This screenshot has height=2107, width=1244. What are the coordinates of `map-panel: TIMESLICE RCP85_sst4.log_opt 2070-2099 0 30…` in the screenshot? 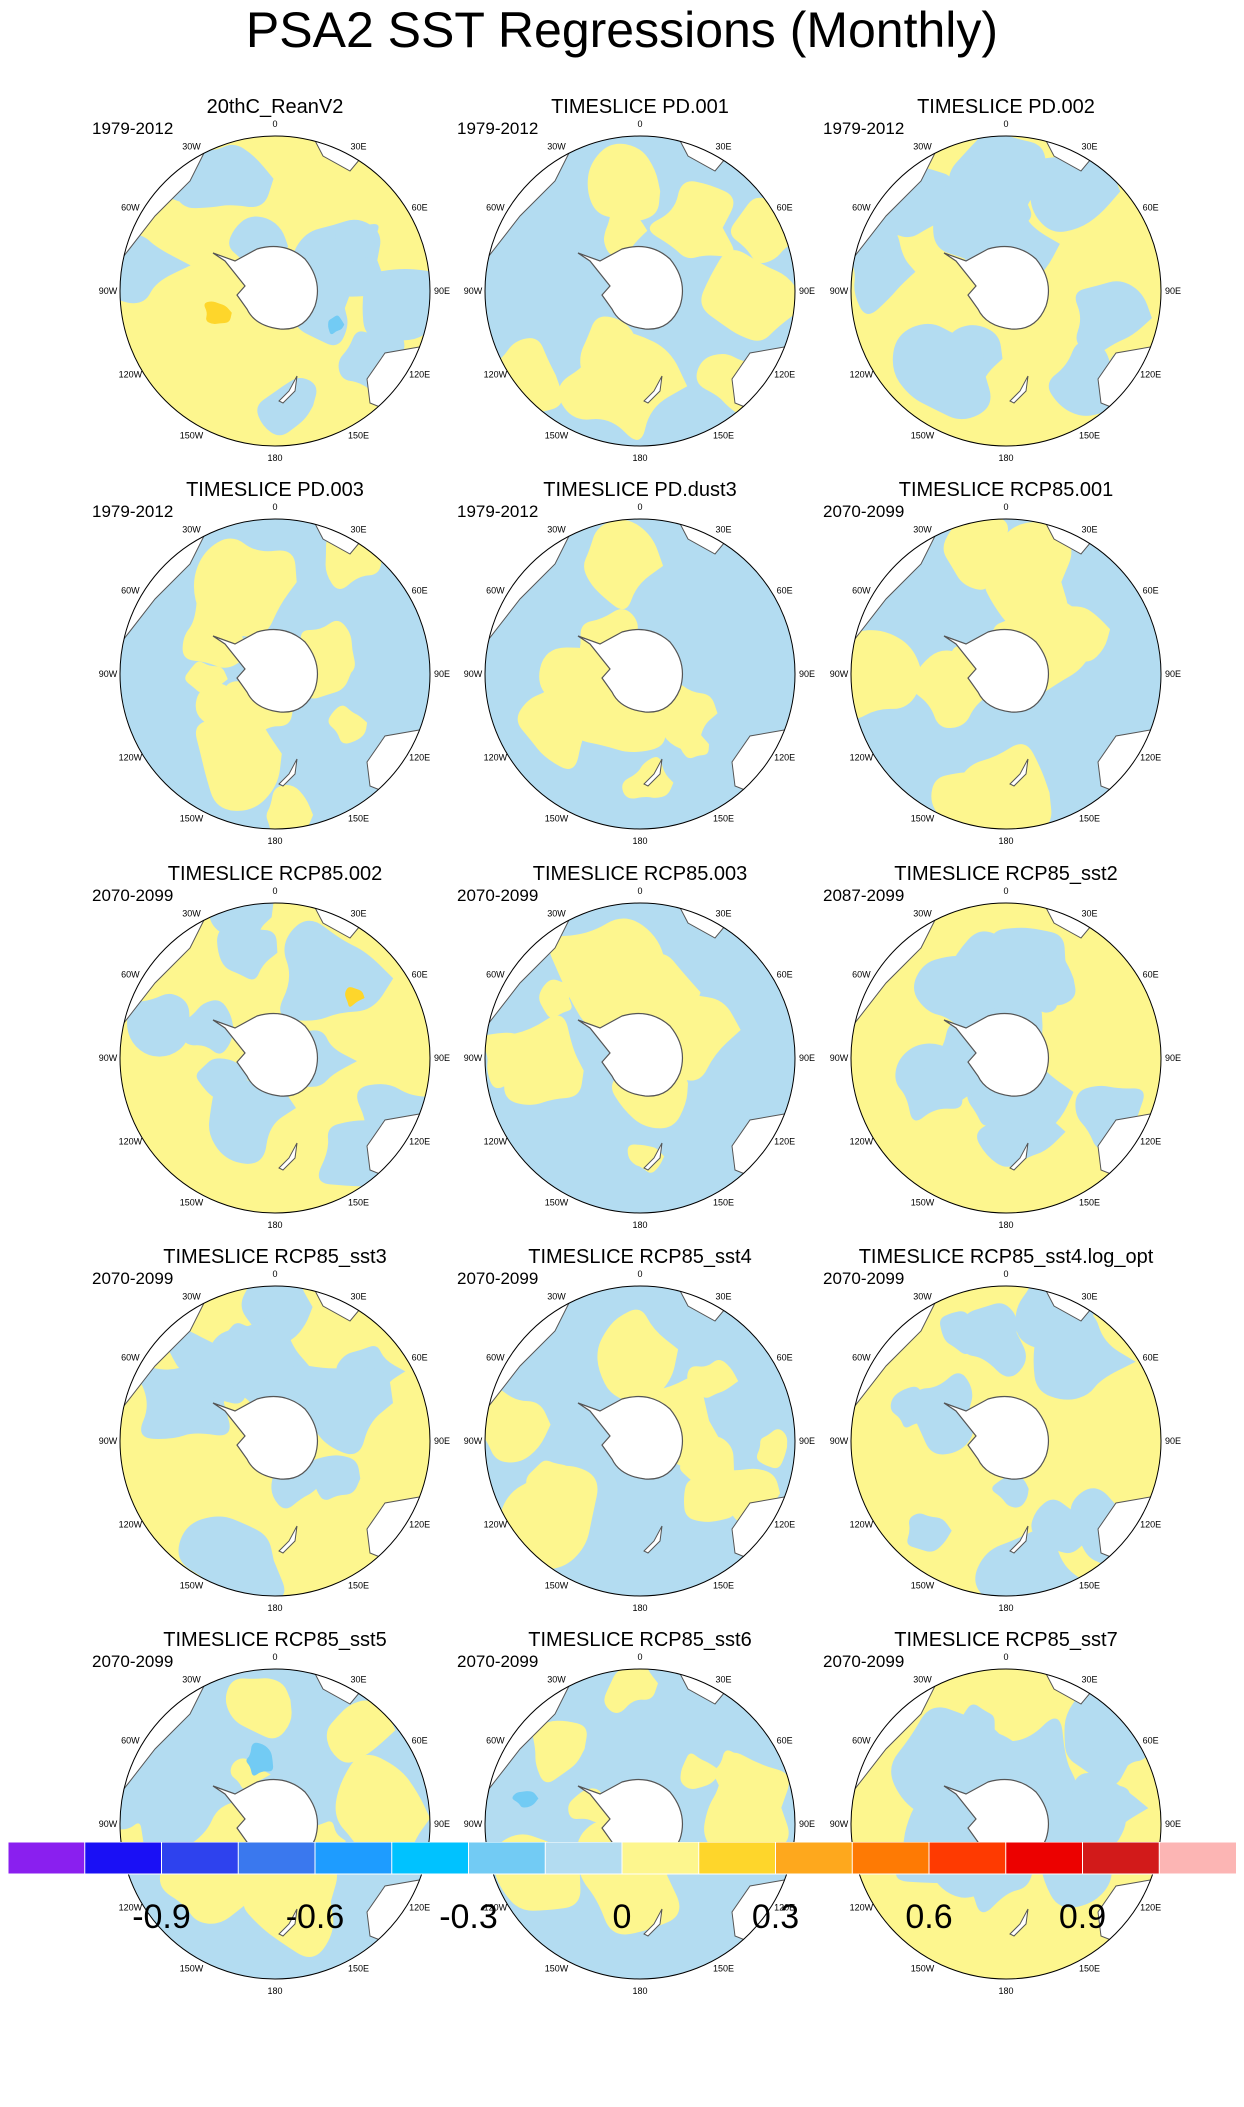 It's located at (1006, 1429).